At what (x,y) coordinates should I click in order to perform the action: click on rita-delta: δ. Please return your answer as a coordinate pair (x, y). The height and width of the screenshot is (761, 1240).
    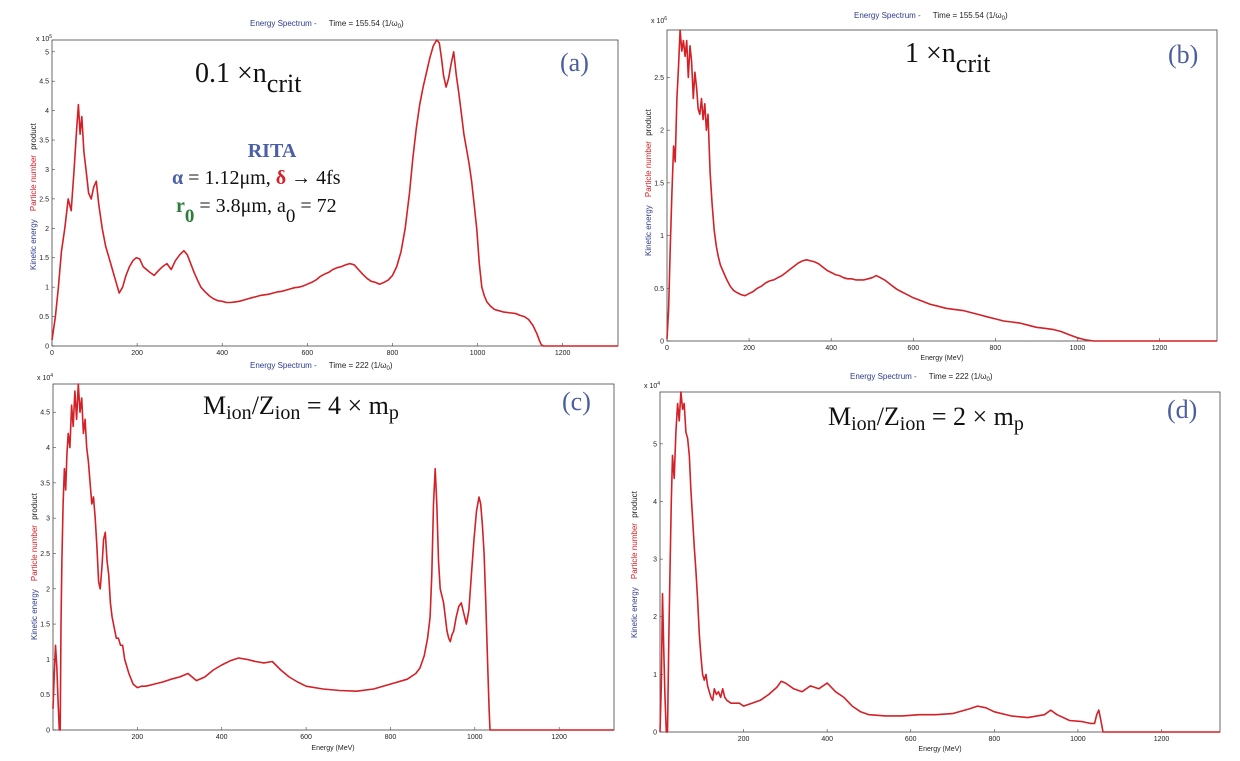
    Looking at the image, I should click on (281, 178).